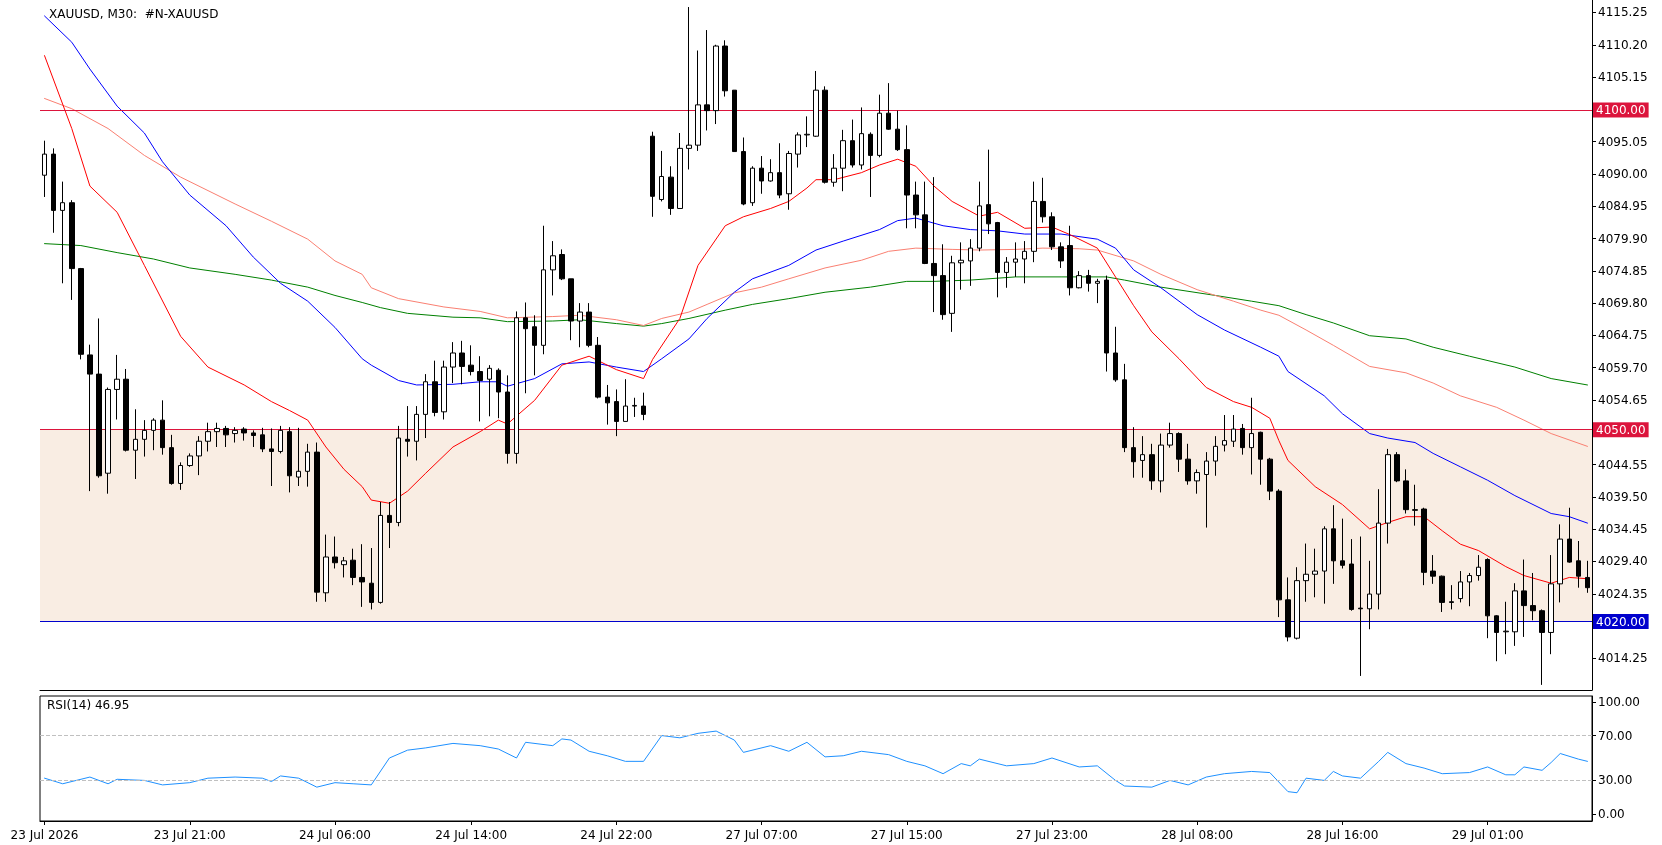 The image size is (1662, 845). What do you see at coordinates (1623, 658) in the screenshot?
I see `y-tick-label: 4014.25` at bounding box center [1623, 658].